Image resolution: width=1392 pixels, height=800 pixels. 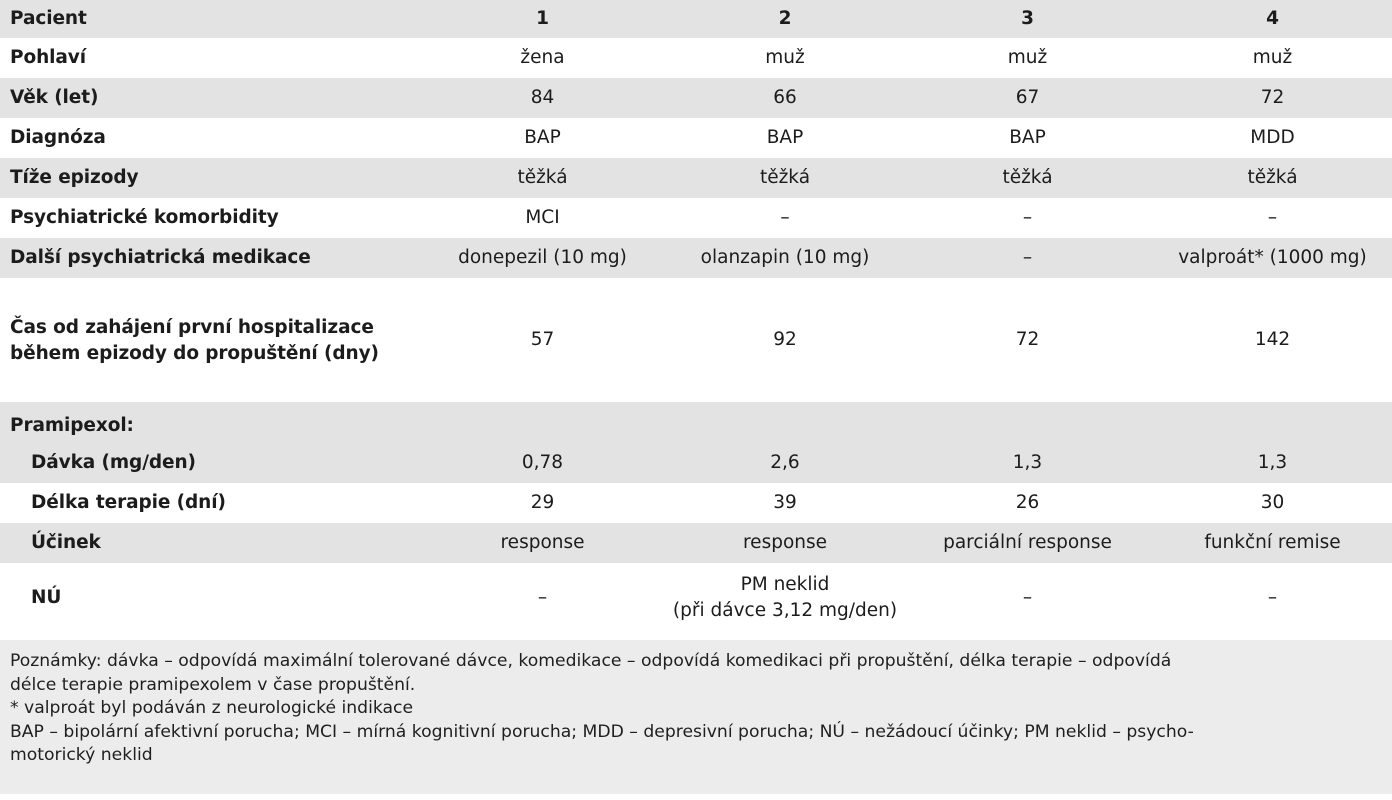 I want to click on row-label: Další psychiatrická medikace, so click(x=160, y=257).